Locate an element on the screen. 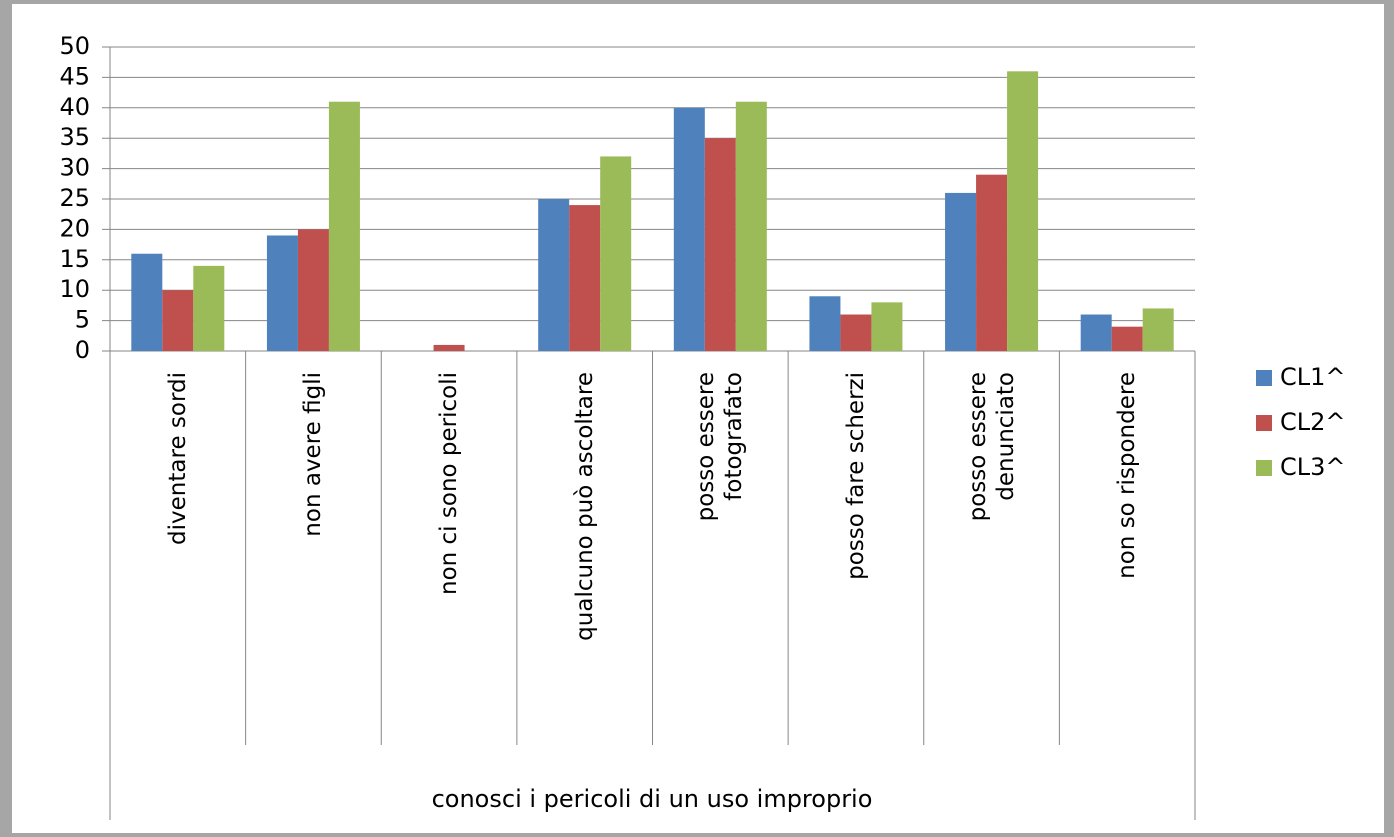 The height and width of the screenshot is (837, 1394). y-tick-label: 40 is located at coordinates (74, 107).